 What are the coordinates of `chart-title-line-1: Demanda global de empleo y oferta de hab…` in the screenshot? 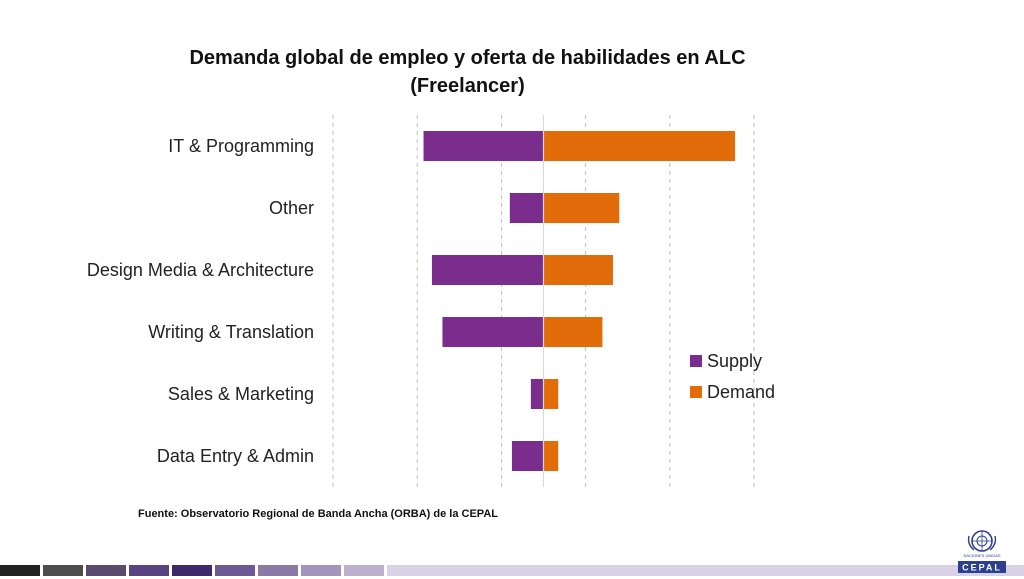 It's located at (467, 58).